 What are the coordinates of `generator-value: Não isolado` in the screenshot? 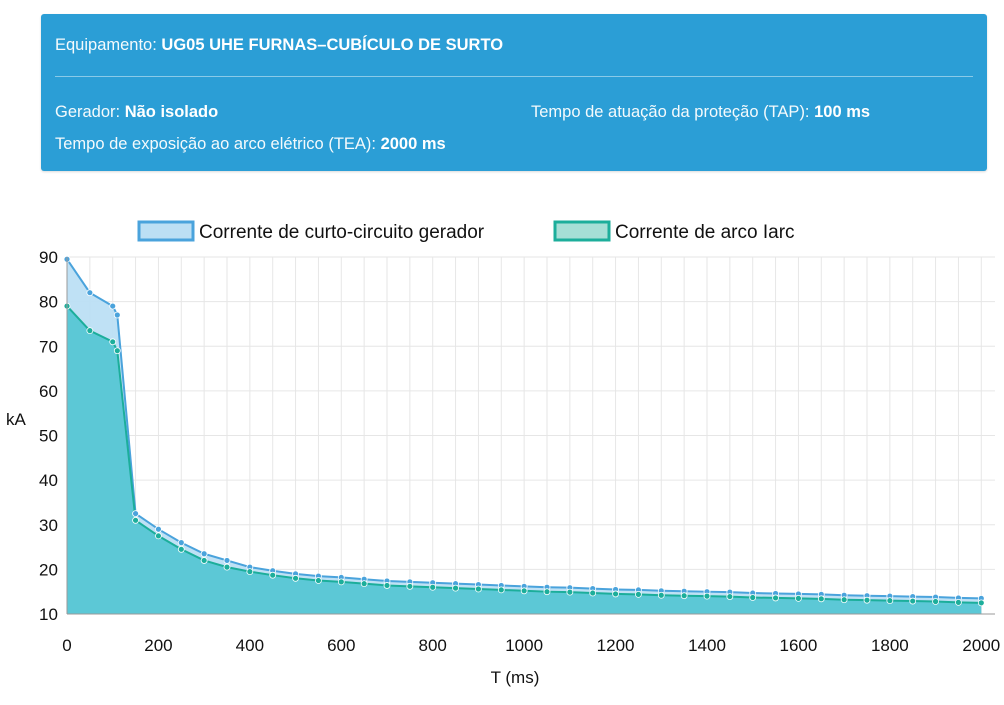 It's located at (171, 112).